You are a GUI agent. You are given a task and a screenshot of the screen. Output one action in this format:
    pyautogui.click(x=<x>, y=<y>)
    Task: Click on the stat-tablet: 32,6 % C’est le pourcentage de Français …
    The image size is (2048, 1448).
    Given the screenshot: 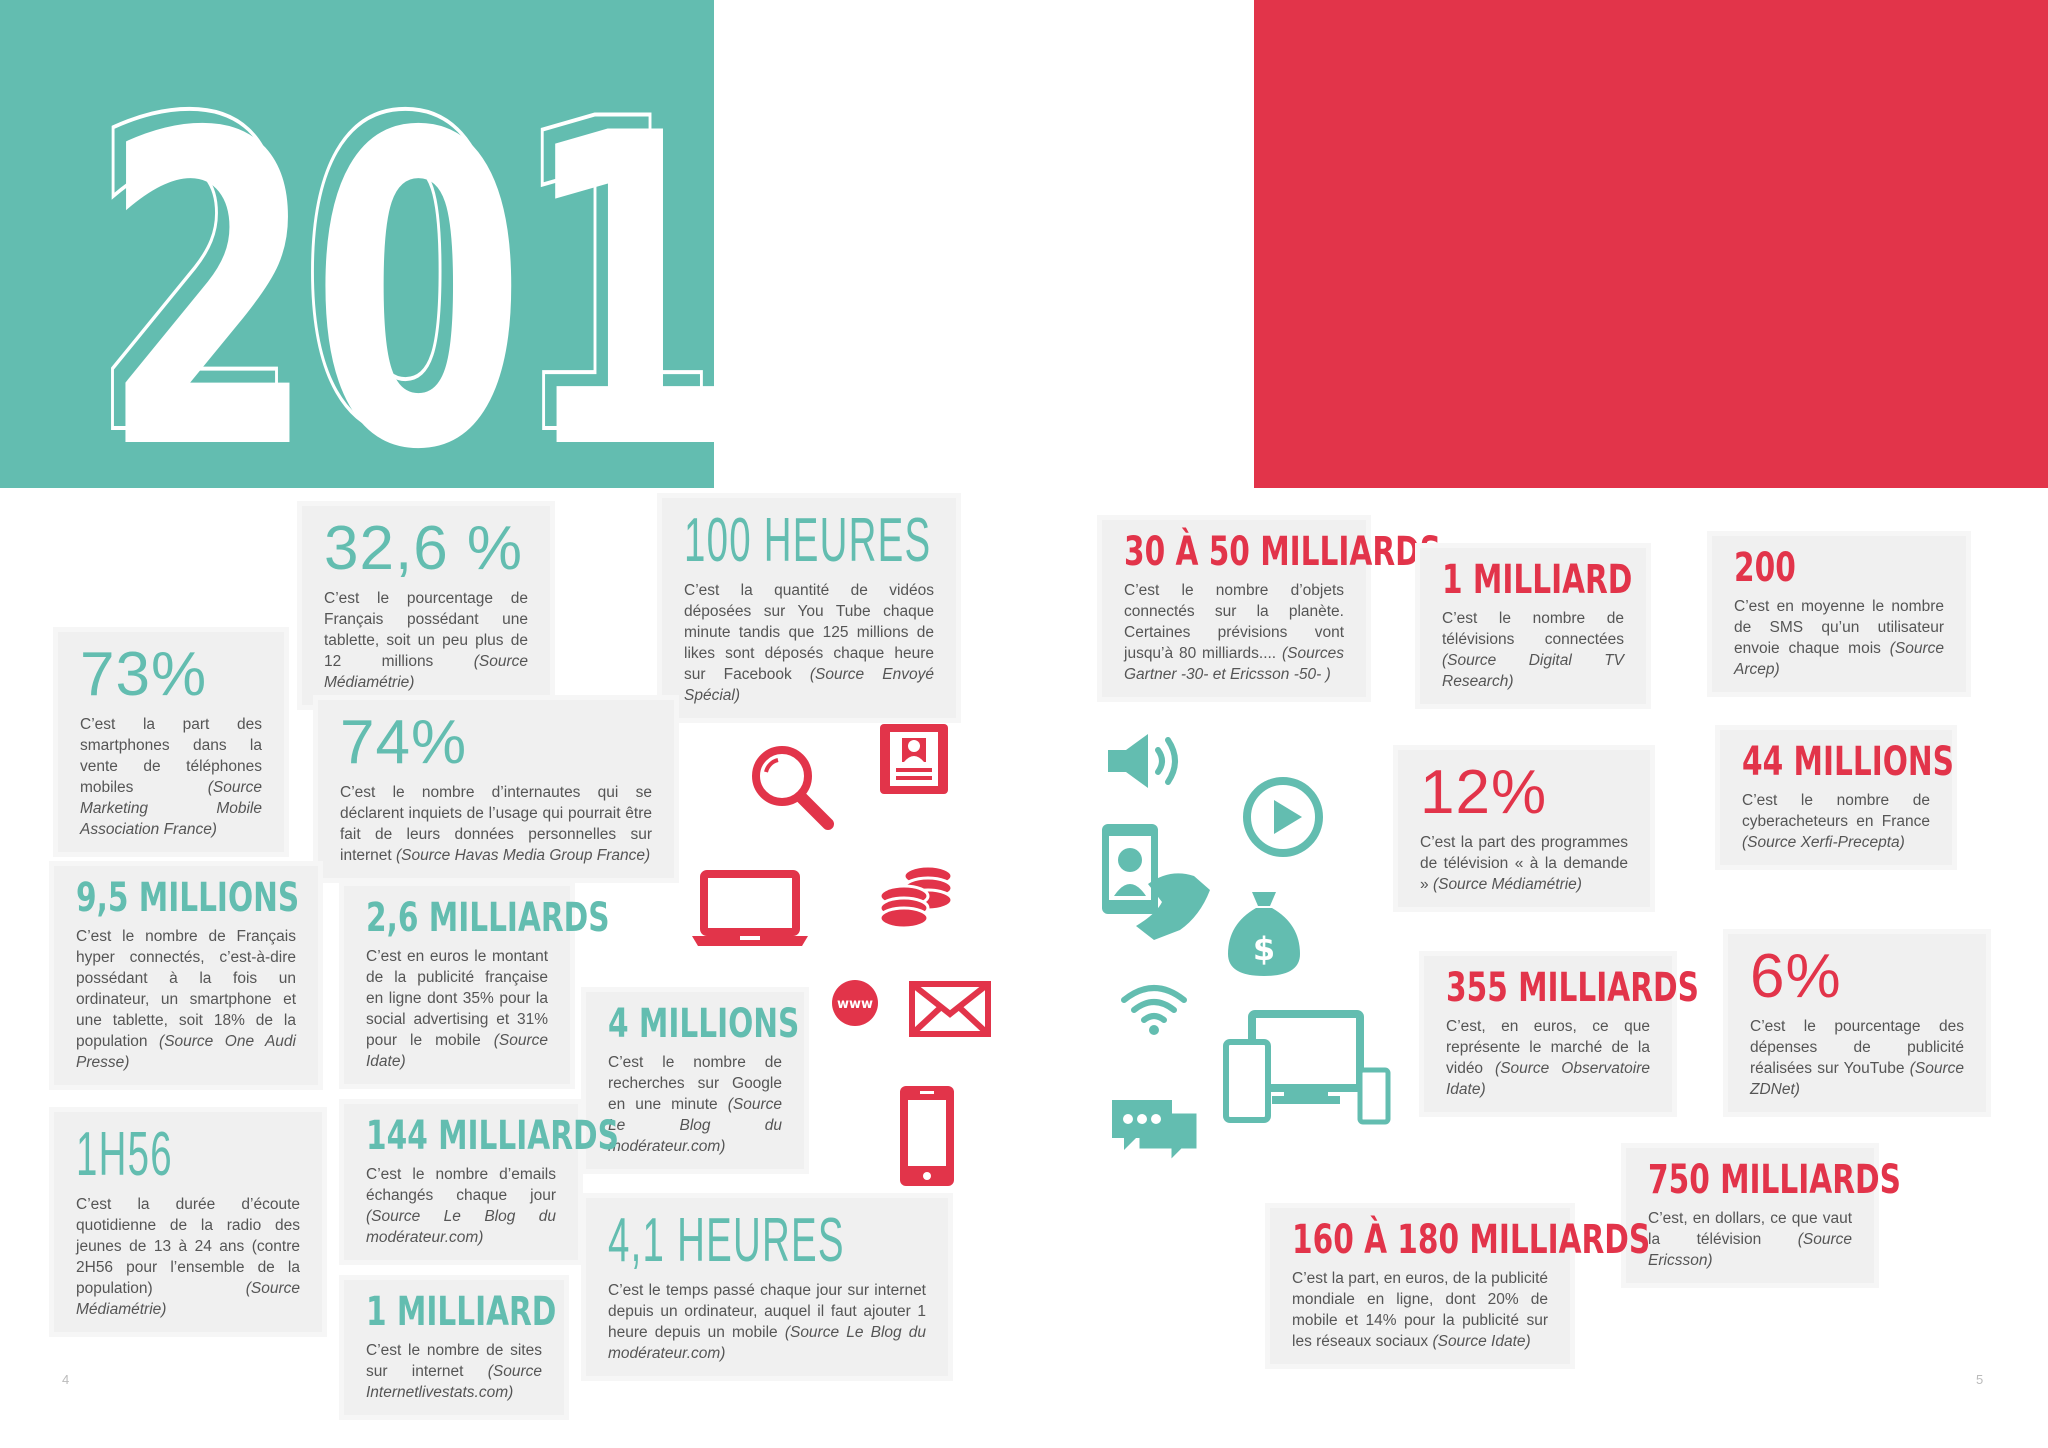 What is the action you would take?
    pyautogui.click(x=426, y=605)
    